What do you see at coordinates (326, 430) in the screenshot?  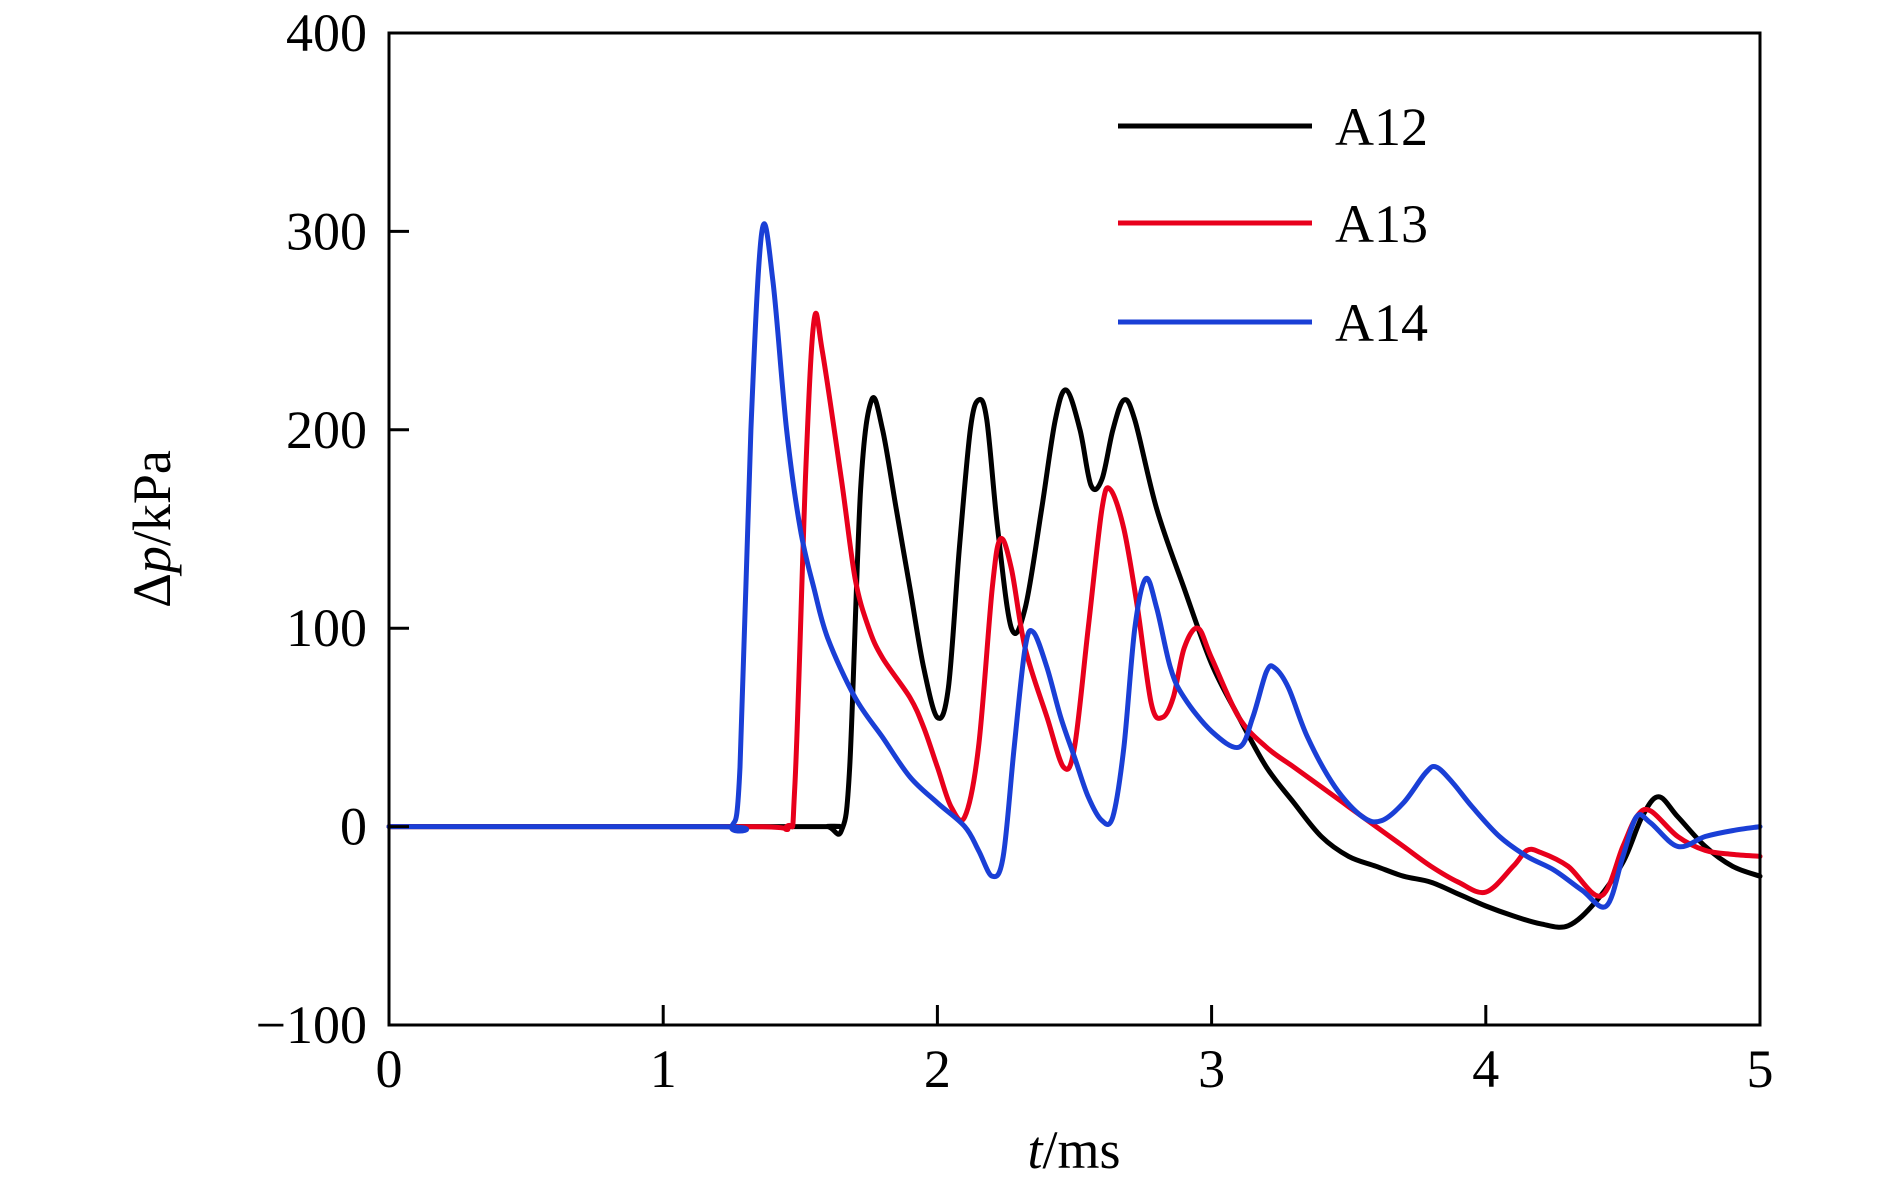 I see `y-tick-label: 200` at bounding box center [326, 430].